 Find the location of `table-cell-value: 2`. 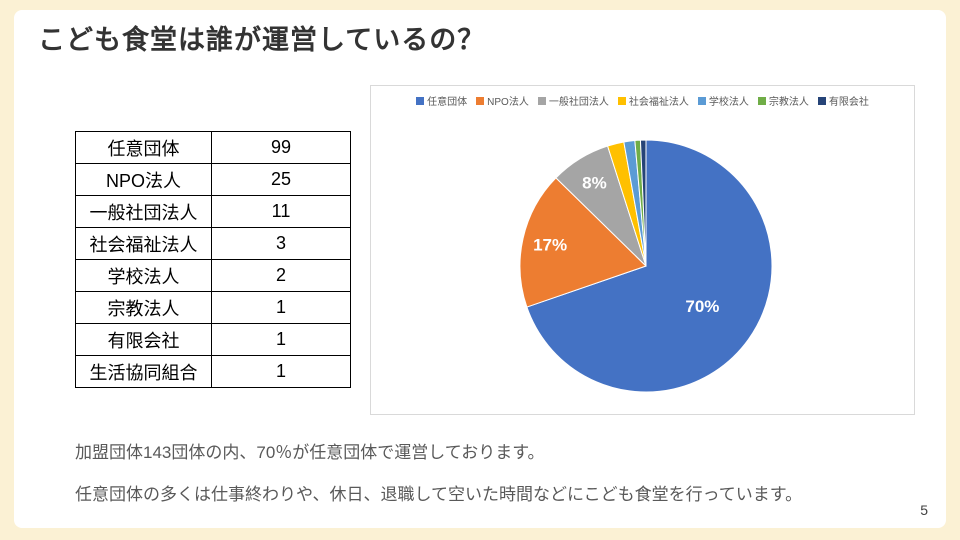

table-cell-value: 2 is located at coordinates (281, 275).